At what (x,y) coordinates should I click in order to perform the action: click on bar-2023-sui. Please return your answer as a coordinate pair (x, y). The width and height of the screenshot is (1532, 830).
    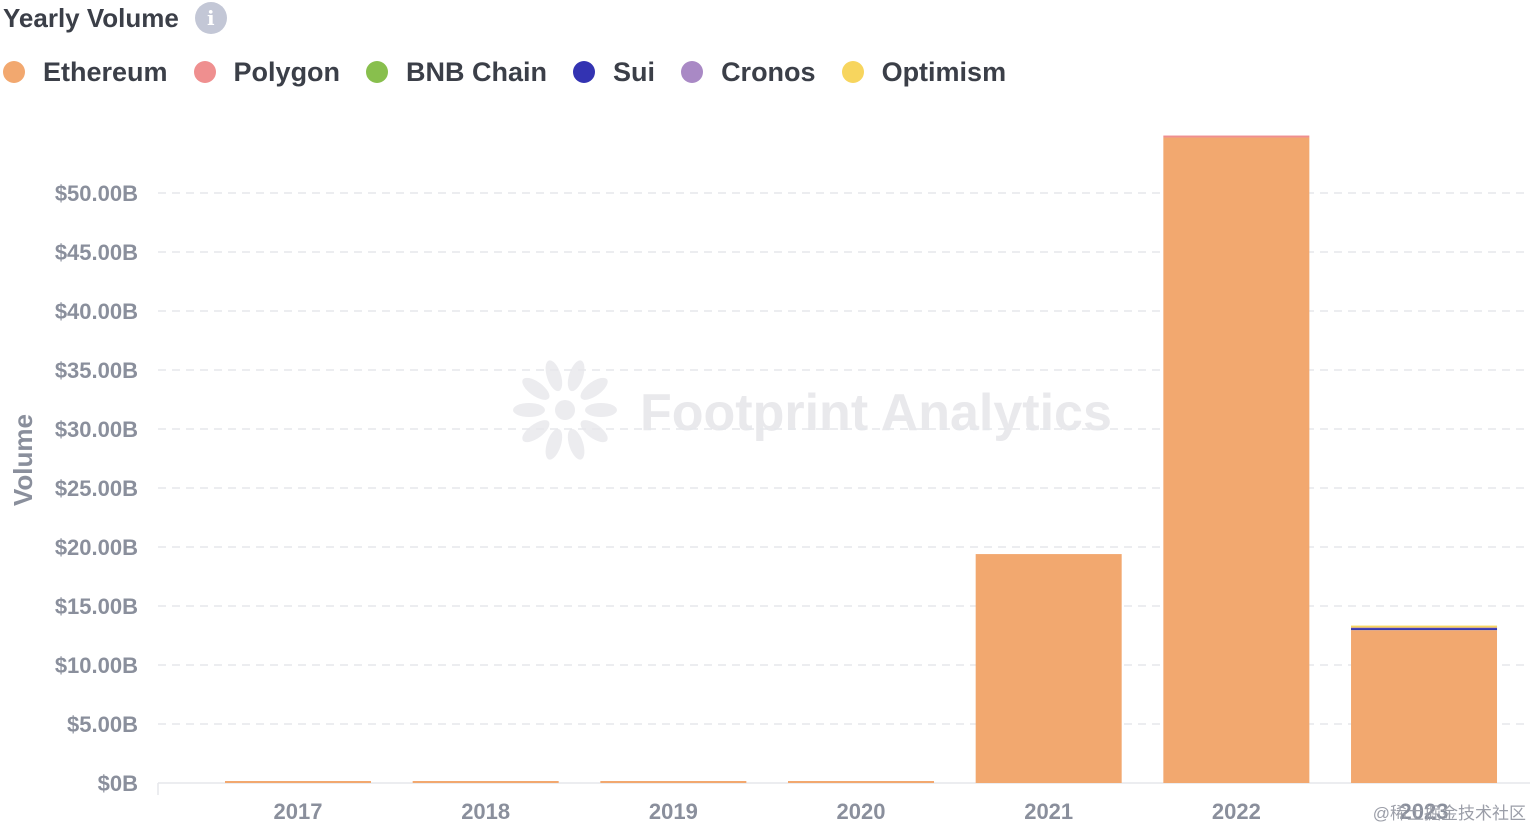
    Looking at the image, I should click on (1424, 628).